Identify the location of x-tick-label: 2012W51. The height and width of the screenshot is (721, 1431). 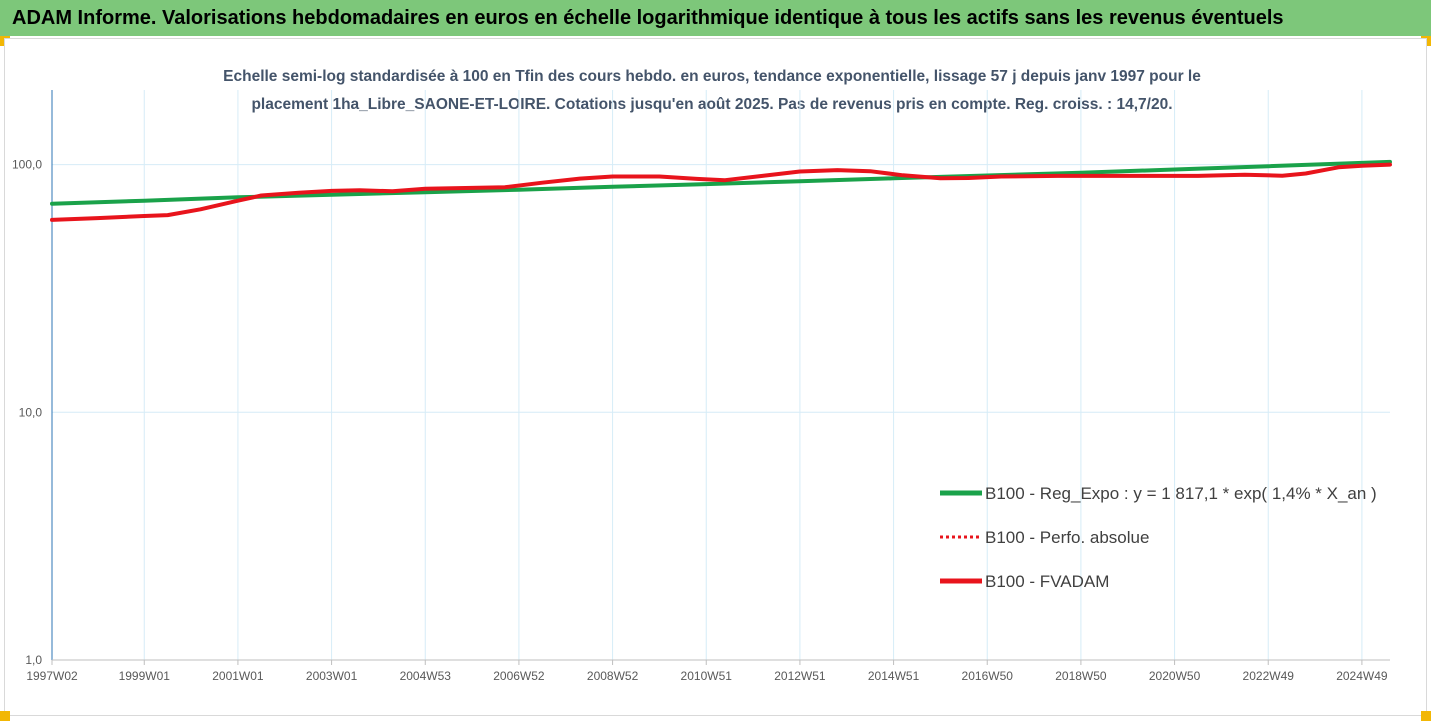
(800, 676).